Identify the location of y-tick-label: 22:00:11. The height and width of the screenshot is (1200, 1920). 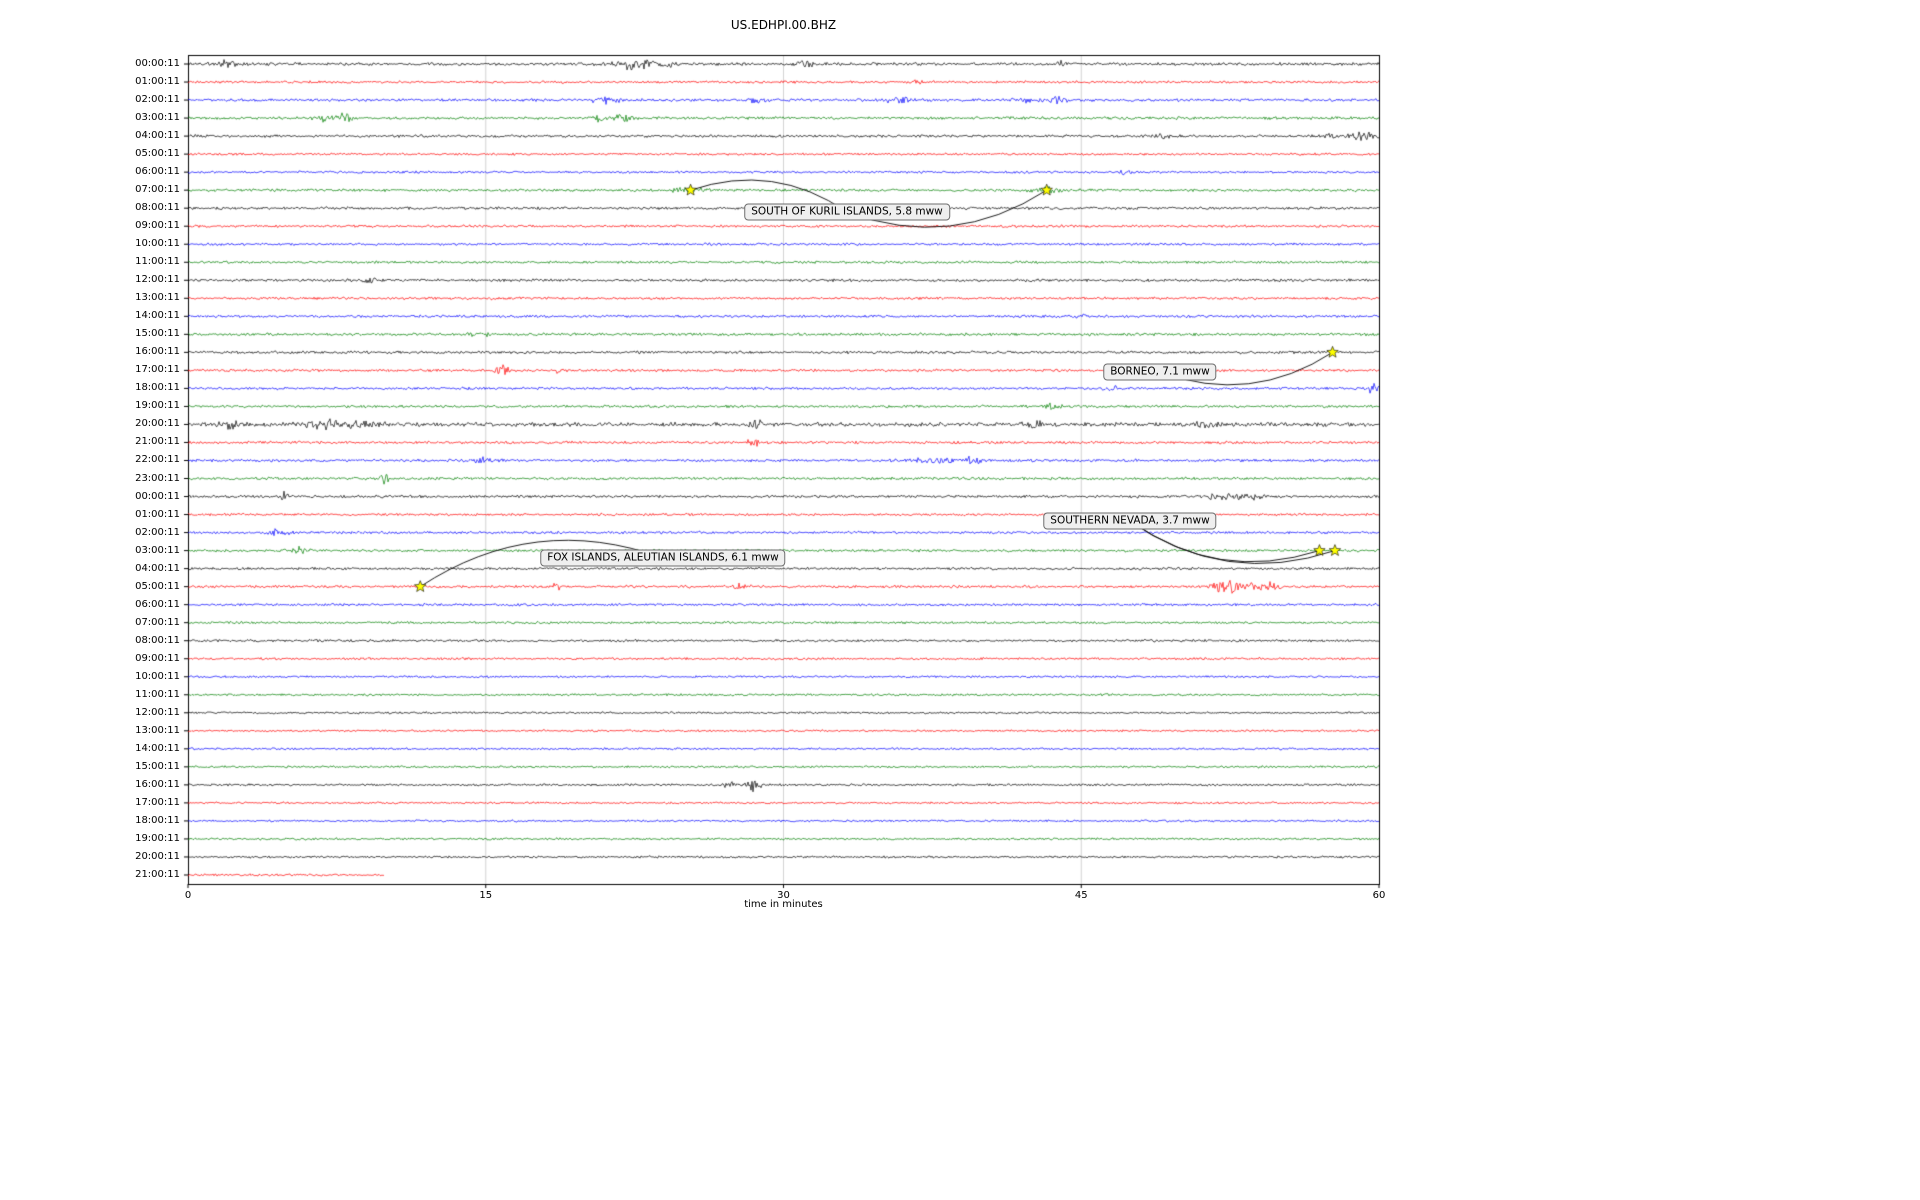
(157, 460).